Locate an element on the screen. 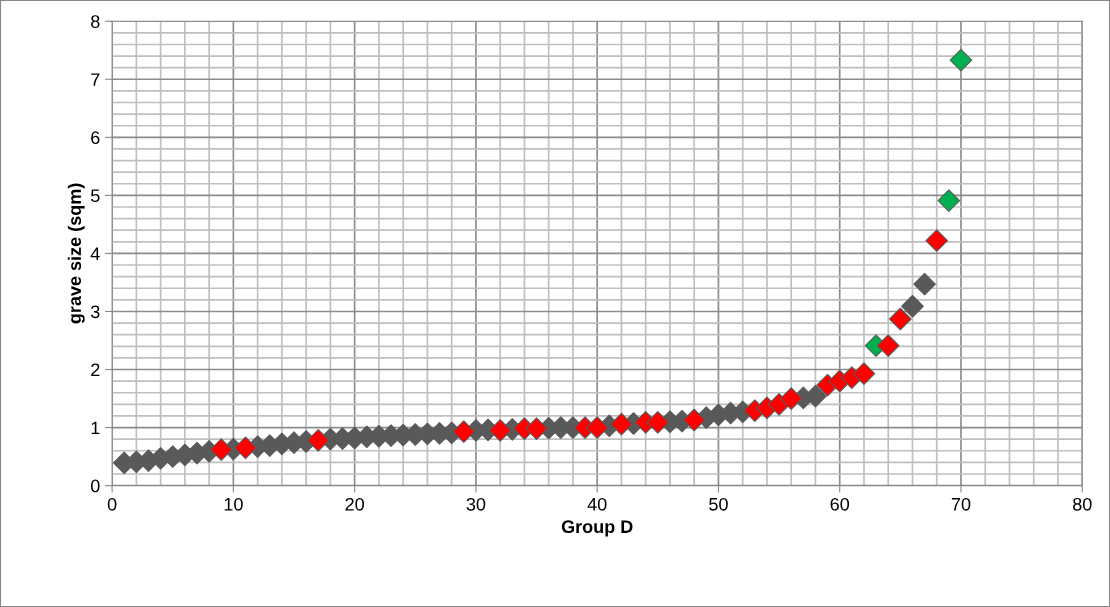 This screenshot has height=607, width=1110. y-axis-title: grave size (sqm) is located at coordinates (76, 253).